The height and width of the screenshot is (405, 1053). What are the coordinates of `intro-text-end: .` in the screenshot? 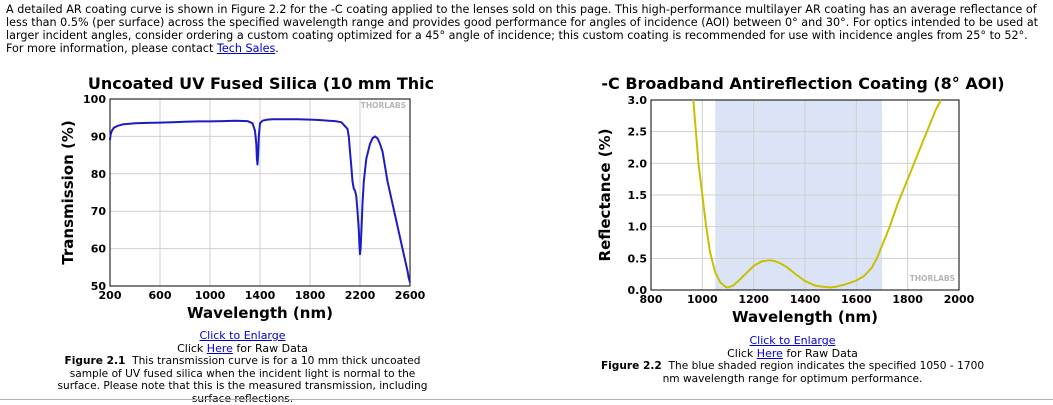 It's located at (277, 48).